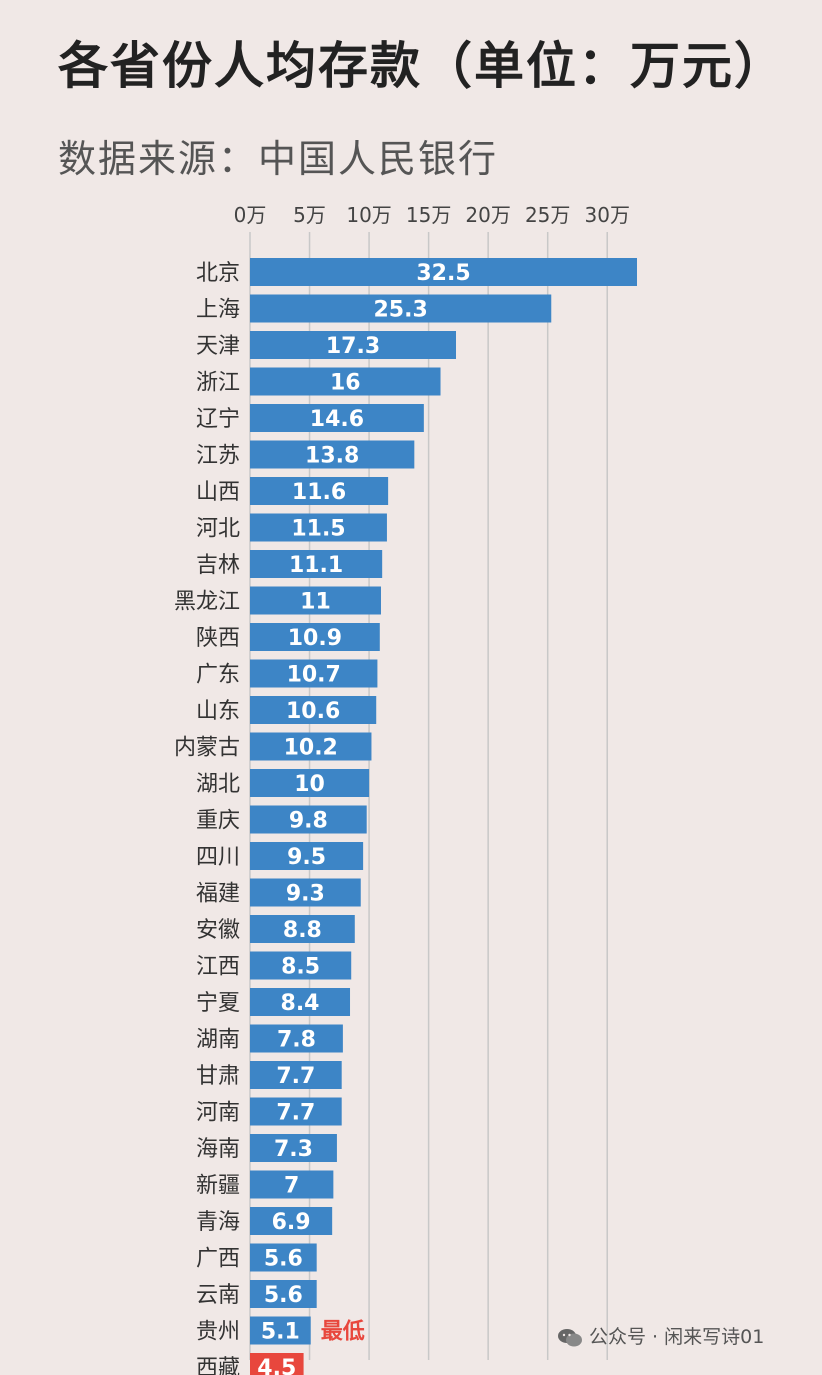 This screenshot has height=1375, width=822. I want to click on data-label: 7.7, so click(295, 1113).